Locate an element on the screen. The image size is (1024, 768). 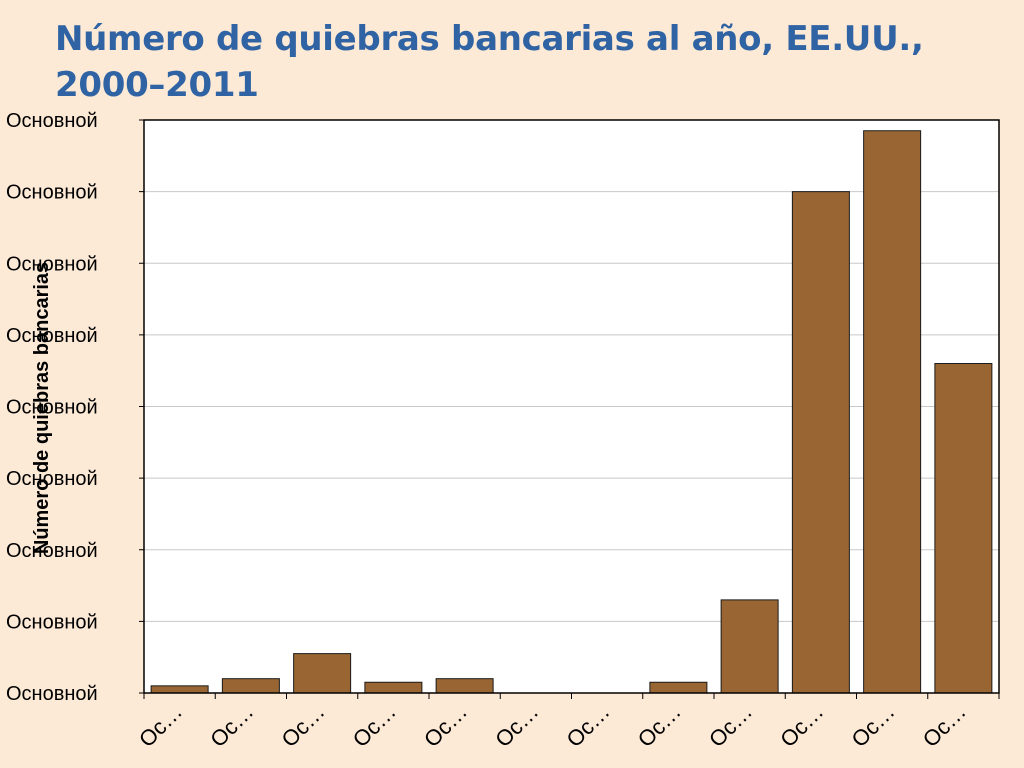
y-axis-label: Número de quiebras bancarias is located at coordinates (42, 408).